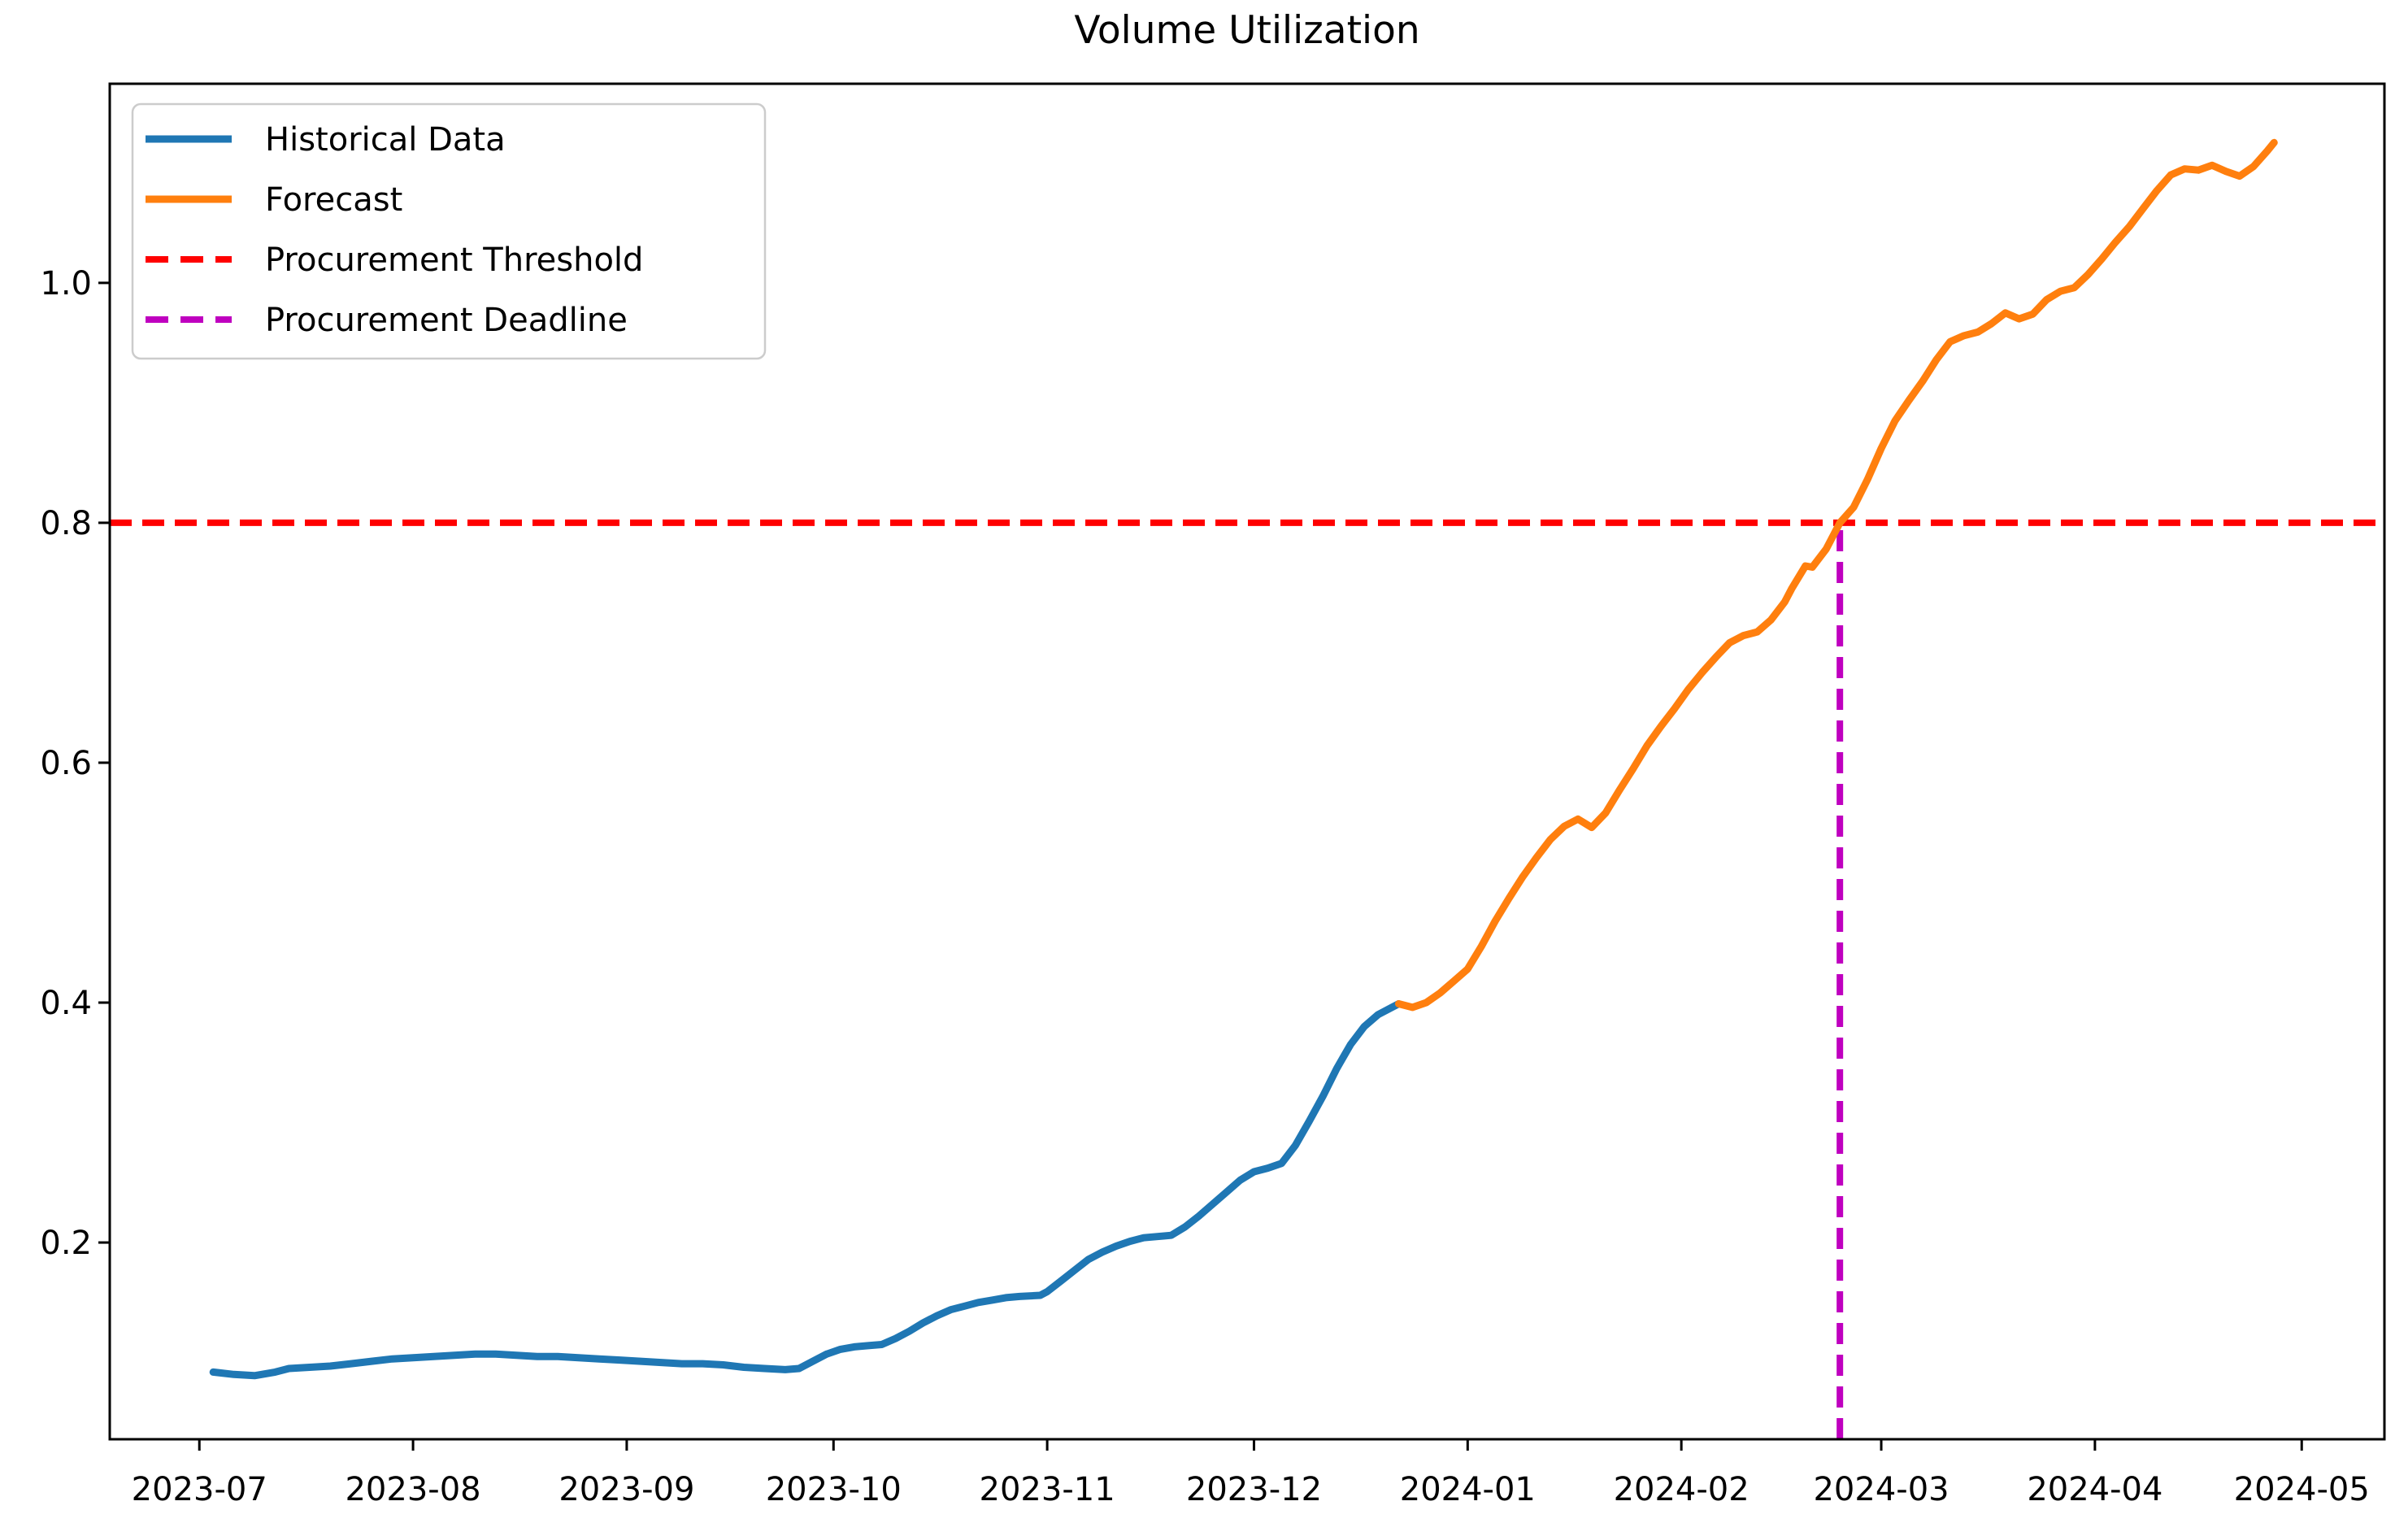  Describe the element at coordinates (1246, 30) in the screenshot. I see `chart-title: Volume Utilization` at that location.